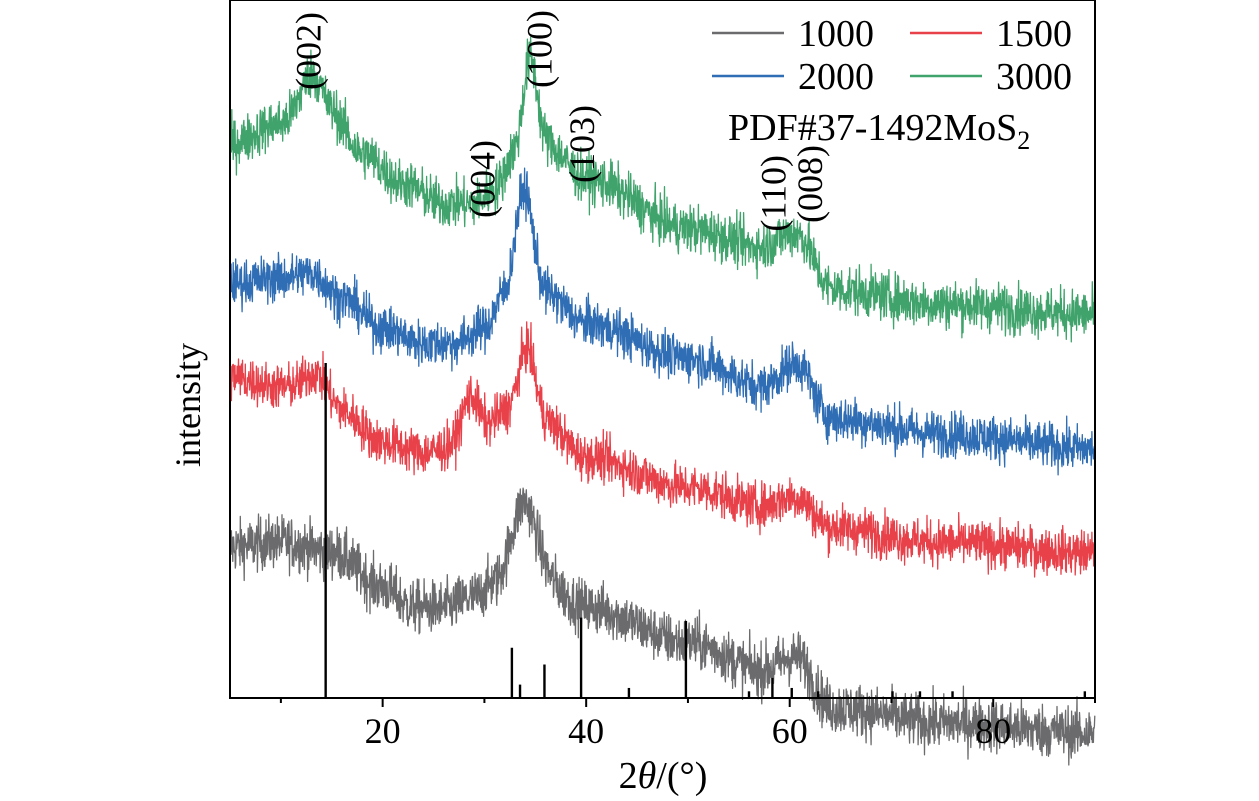 Image resolution: width=1259 pixels, height=801 pixels. I want to click on x-axis-label: 2θ/(°), so click(663, 776).